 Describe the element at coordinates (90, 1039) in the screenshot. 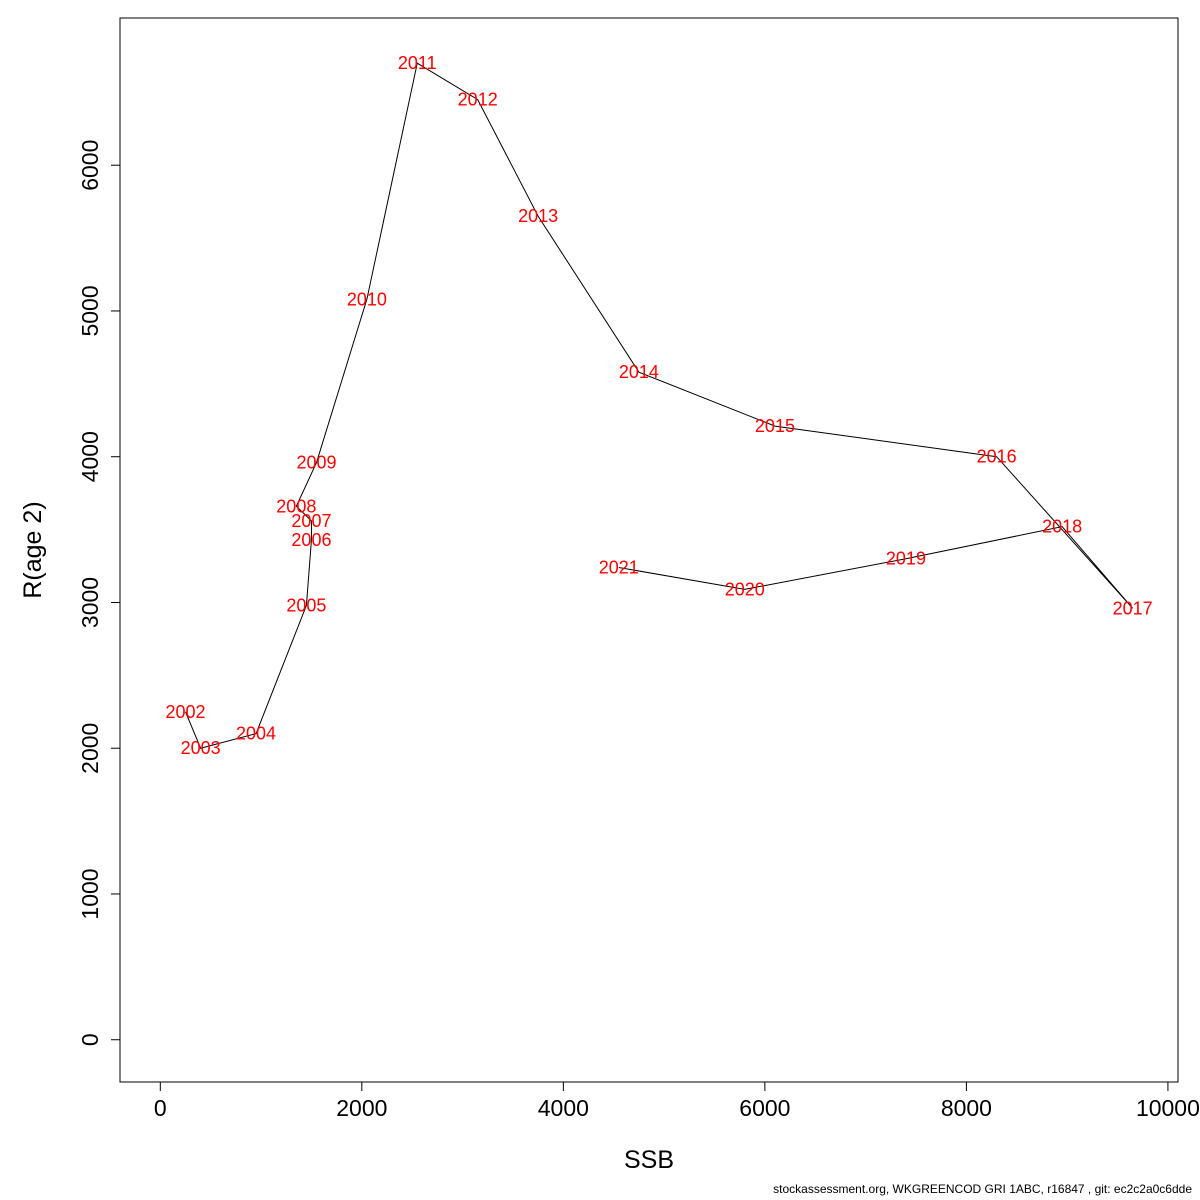

I see `y-tick-label: 0` at that location.